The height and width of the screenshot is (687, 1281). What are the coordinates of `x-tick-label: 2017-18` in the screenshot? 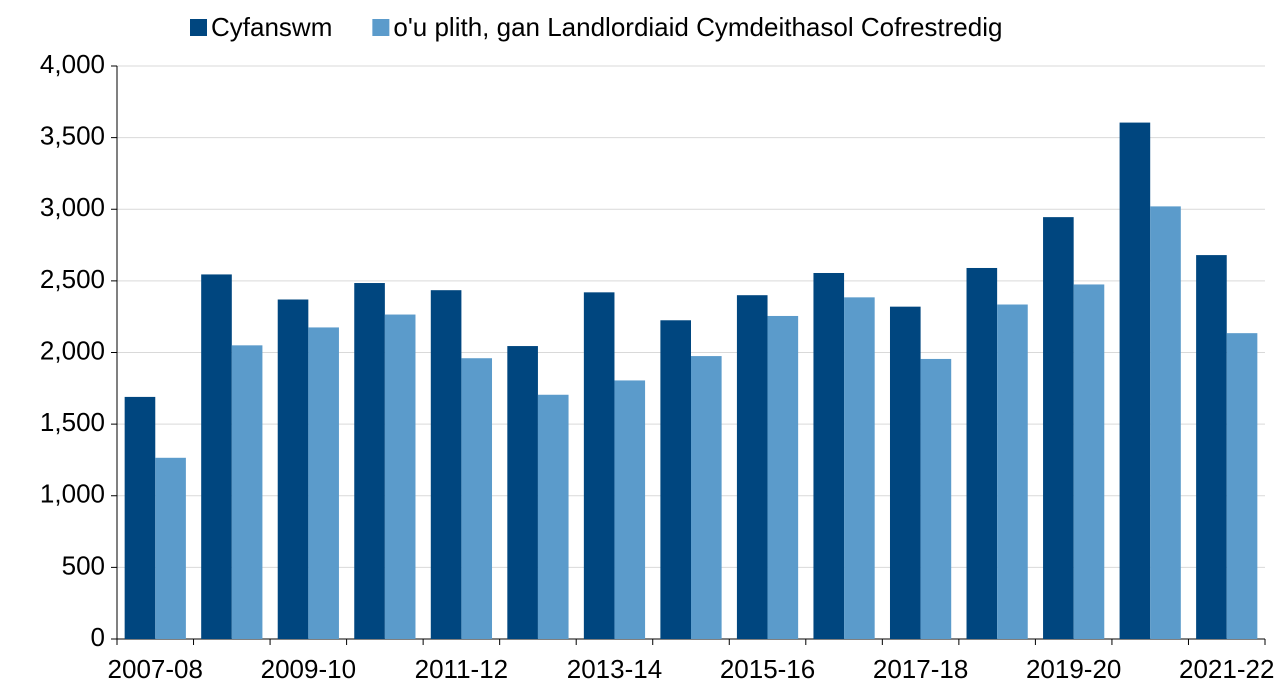 It's located at (920, 669).